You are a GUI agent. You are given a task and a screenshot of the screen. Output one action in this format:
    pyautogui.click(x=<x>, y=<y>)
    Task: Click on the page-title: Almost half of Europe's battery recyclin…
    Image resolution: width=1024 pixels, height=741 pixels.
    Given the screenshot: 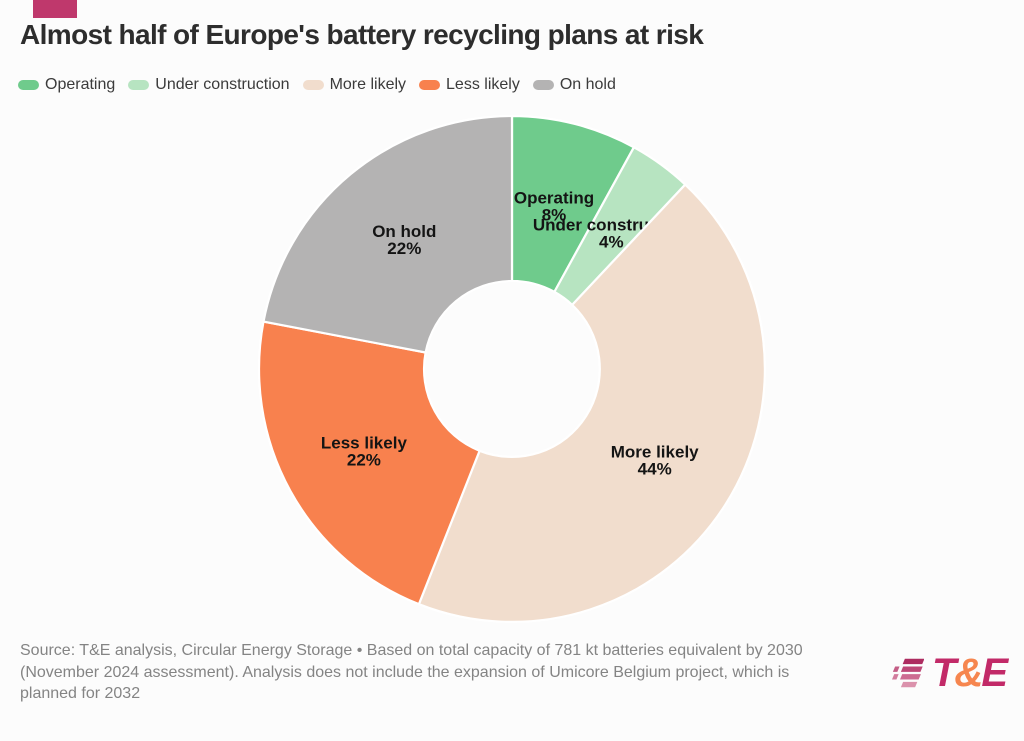 What is the action you would take?
    pyautogui.click(x=362, y=34)
    